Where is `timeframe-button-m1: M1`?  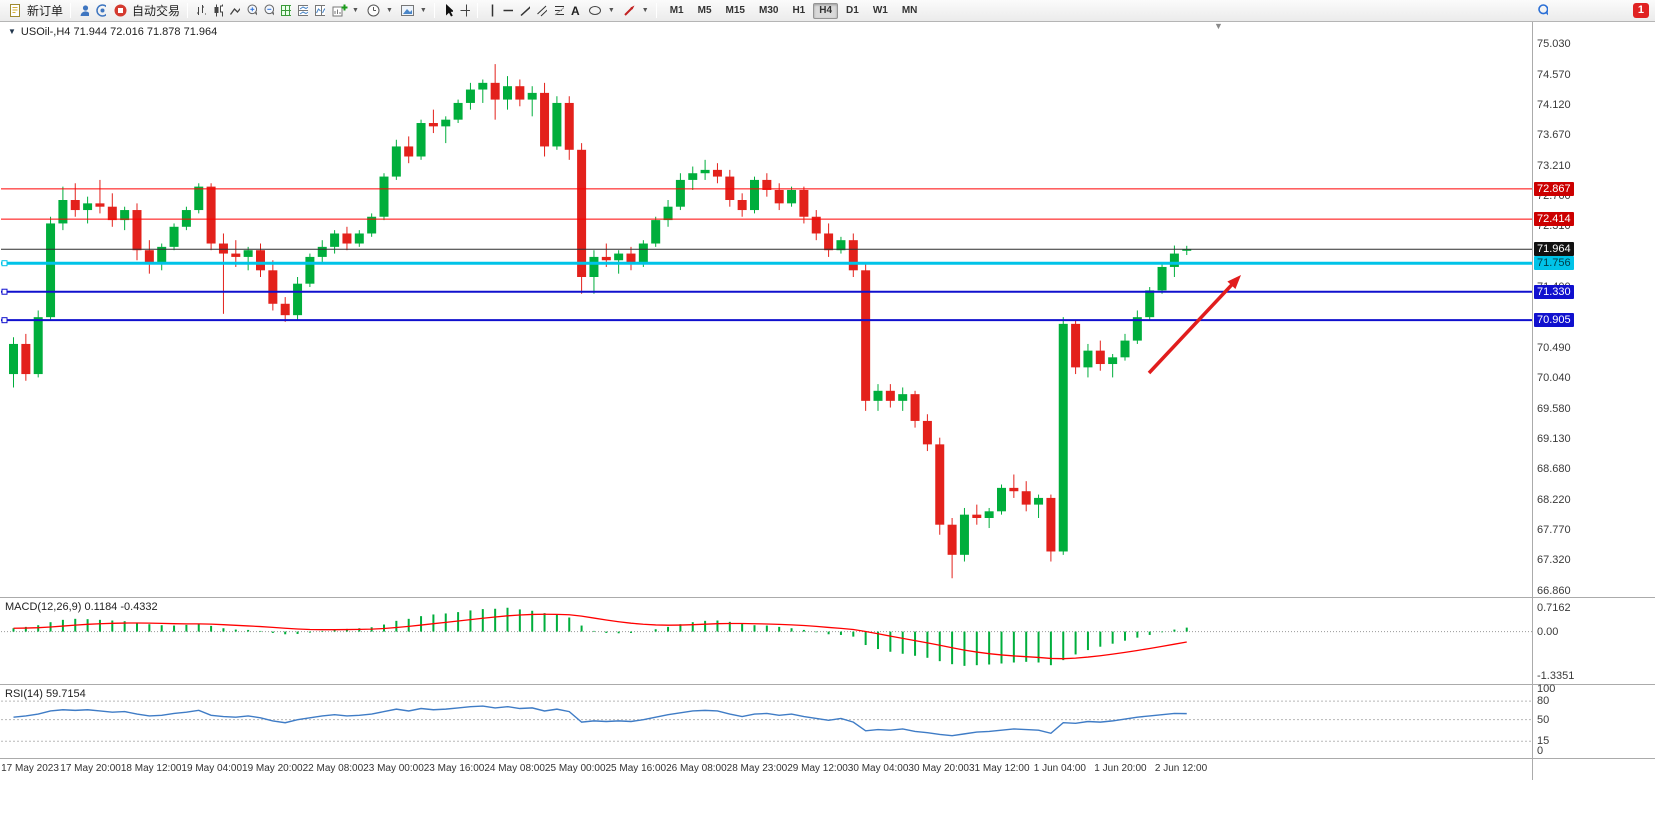
timeframe-button-m1: M1 is located at coordinates (676, 10).